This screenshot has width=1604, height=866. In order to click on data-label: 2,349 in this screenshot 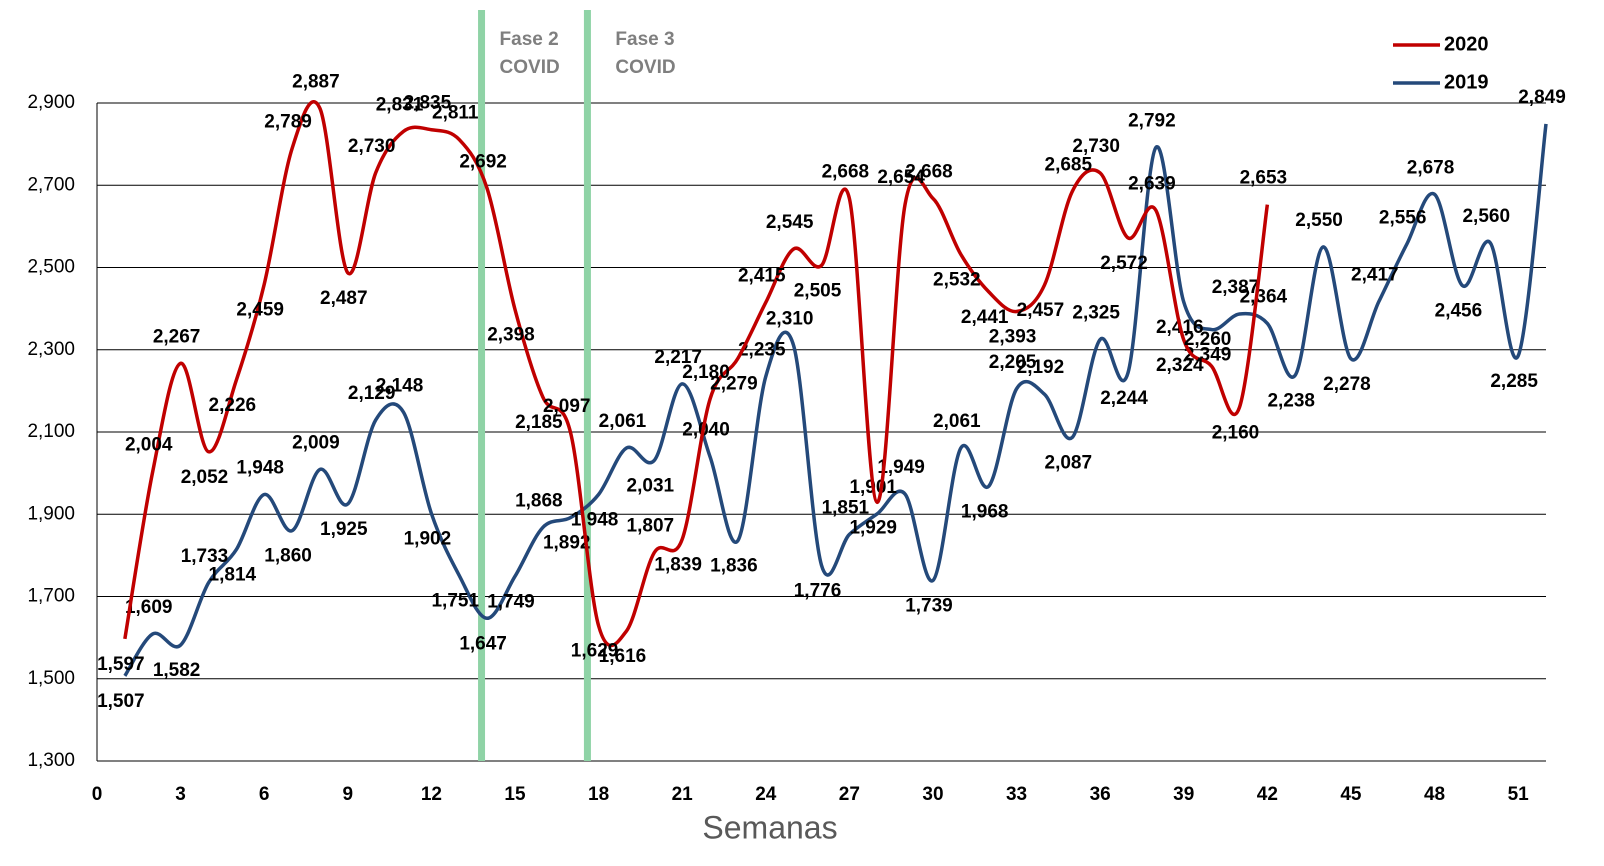, I will do `click(1208, 355)`.